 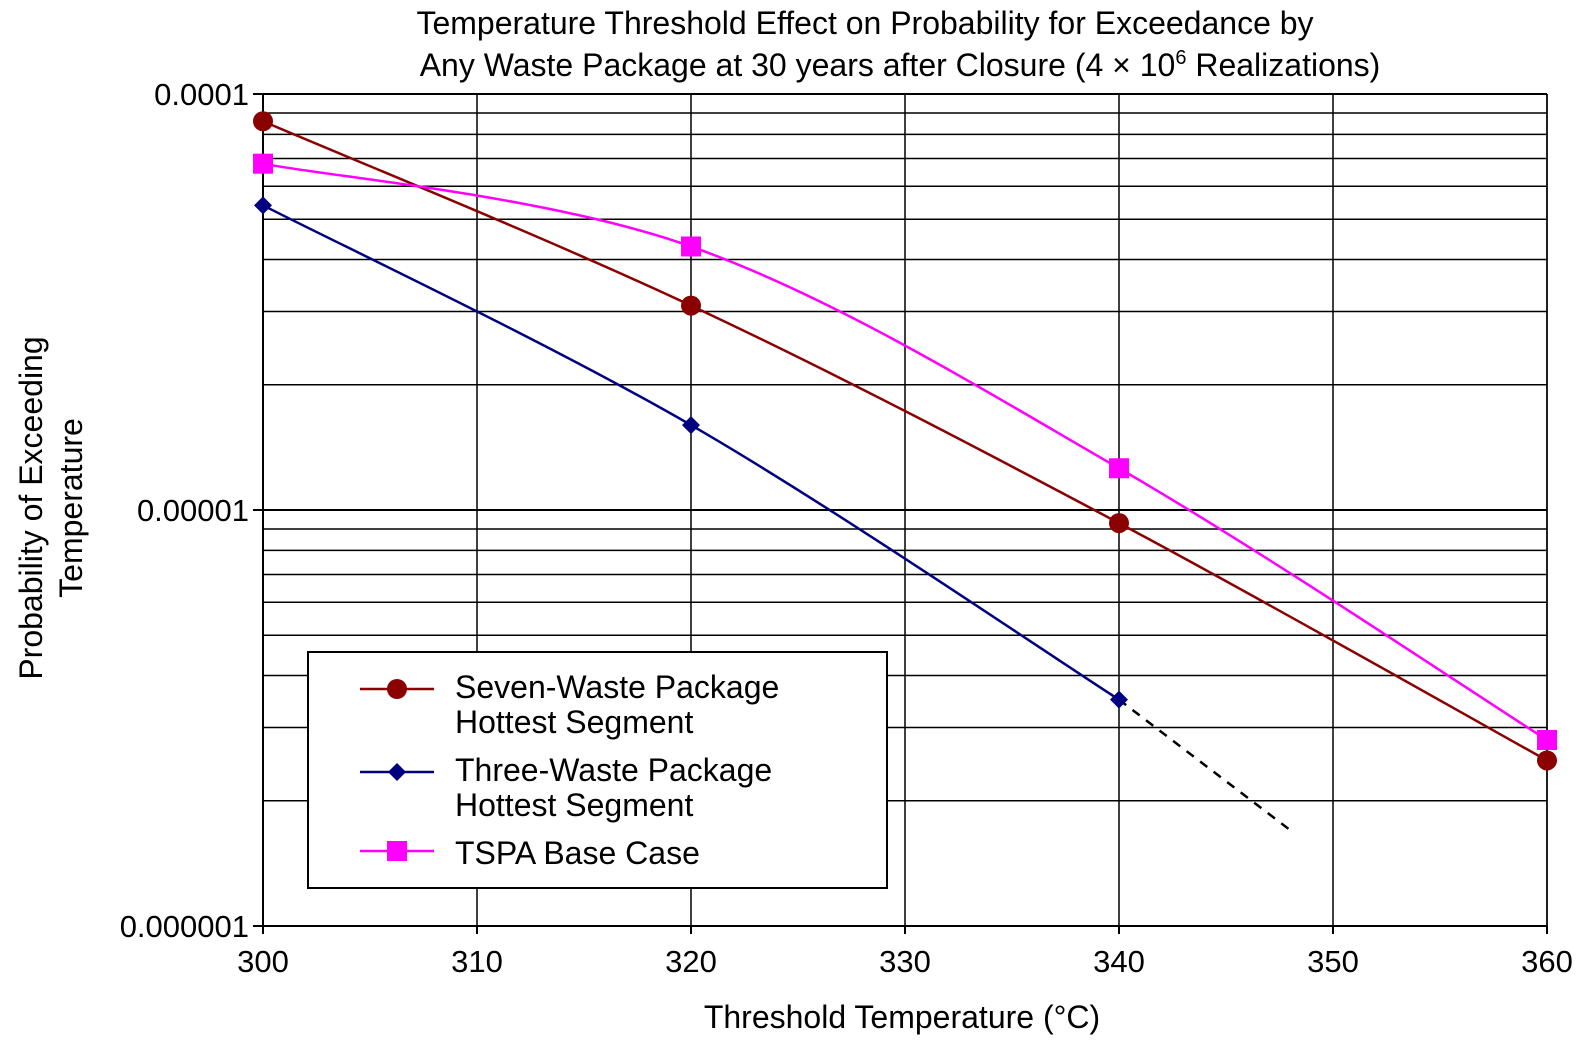 I want to click on x-tick-label: 350, so click(x=1333, y=961).